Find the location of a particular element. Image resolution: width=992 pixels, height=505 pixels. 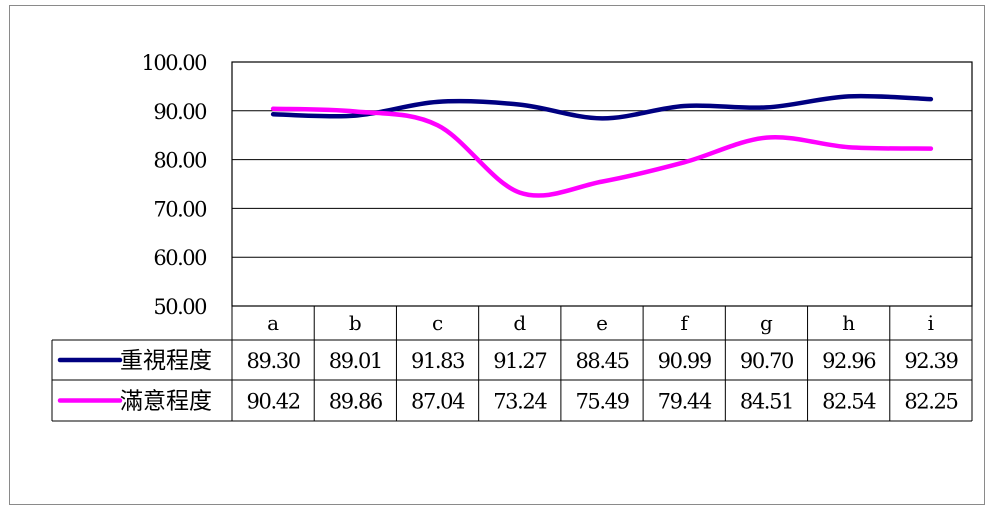

data-label: 87.04 is located at coordinates (438, 402).